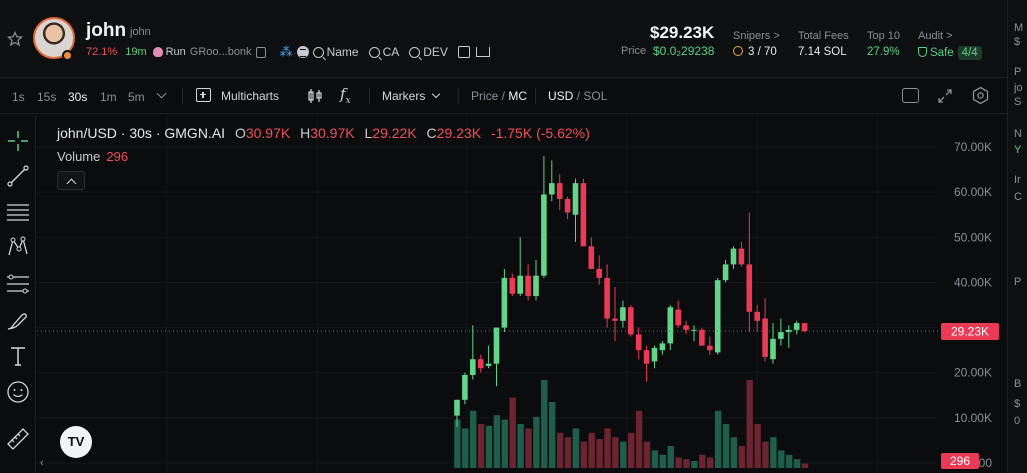 The height and width of the screenshot is (473, 1027). I want to click on brush-icon, so click(18, 320).